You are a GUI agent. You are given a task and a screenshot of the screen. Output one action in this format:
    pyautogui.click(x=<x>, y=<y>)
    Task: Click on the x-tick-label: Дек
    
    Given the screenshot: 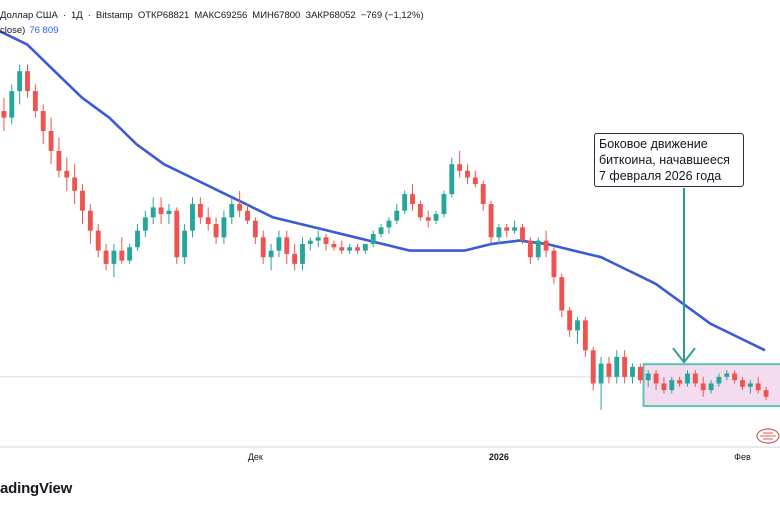 What is the action you would take?
    pyautogui.click(x=255, y=457)
    